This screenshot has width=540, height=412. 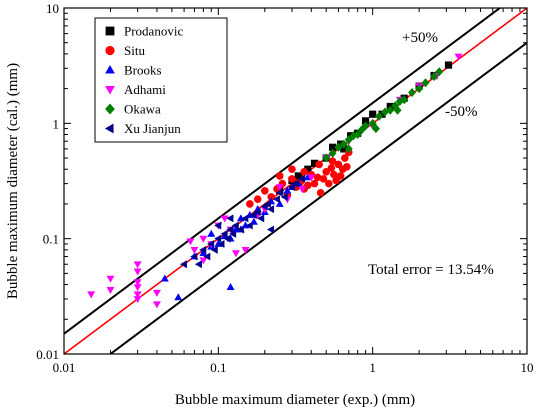 I want to click on y-tick-label: 0.01, so click(x=47, y=354).